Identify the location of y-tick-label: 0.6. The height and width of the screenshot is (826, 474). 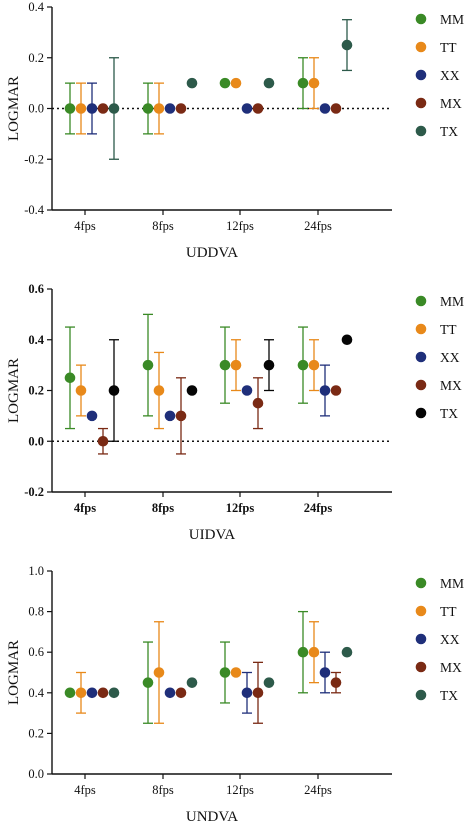
(36, 652).